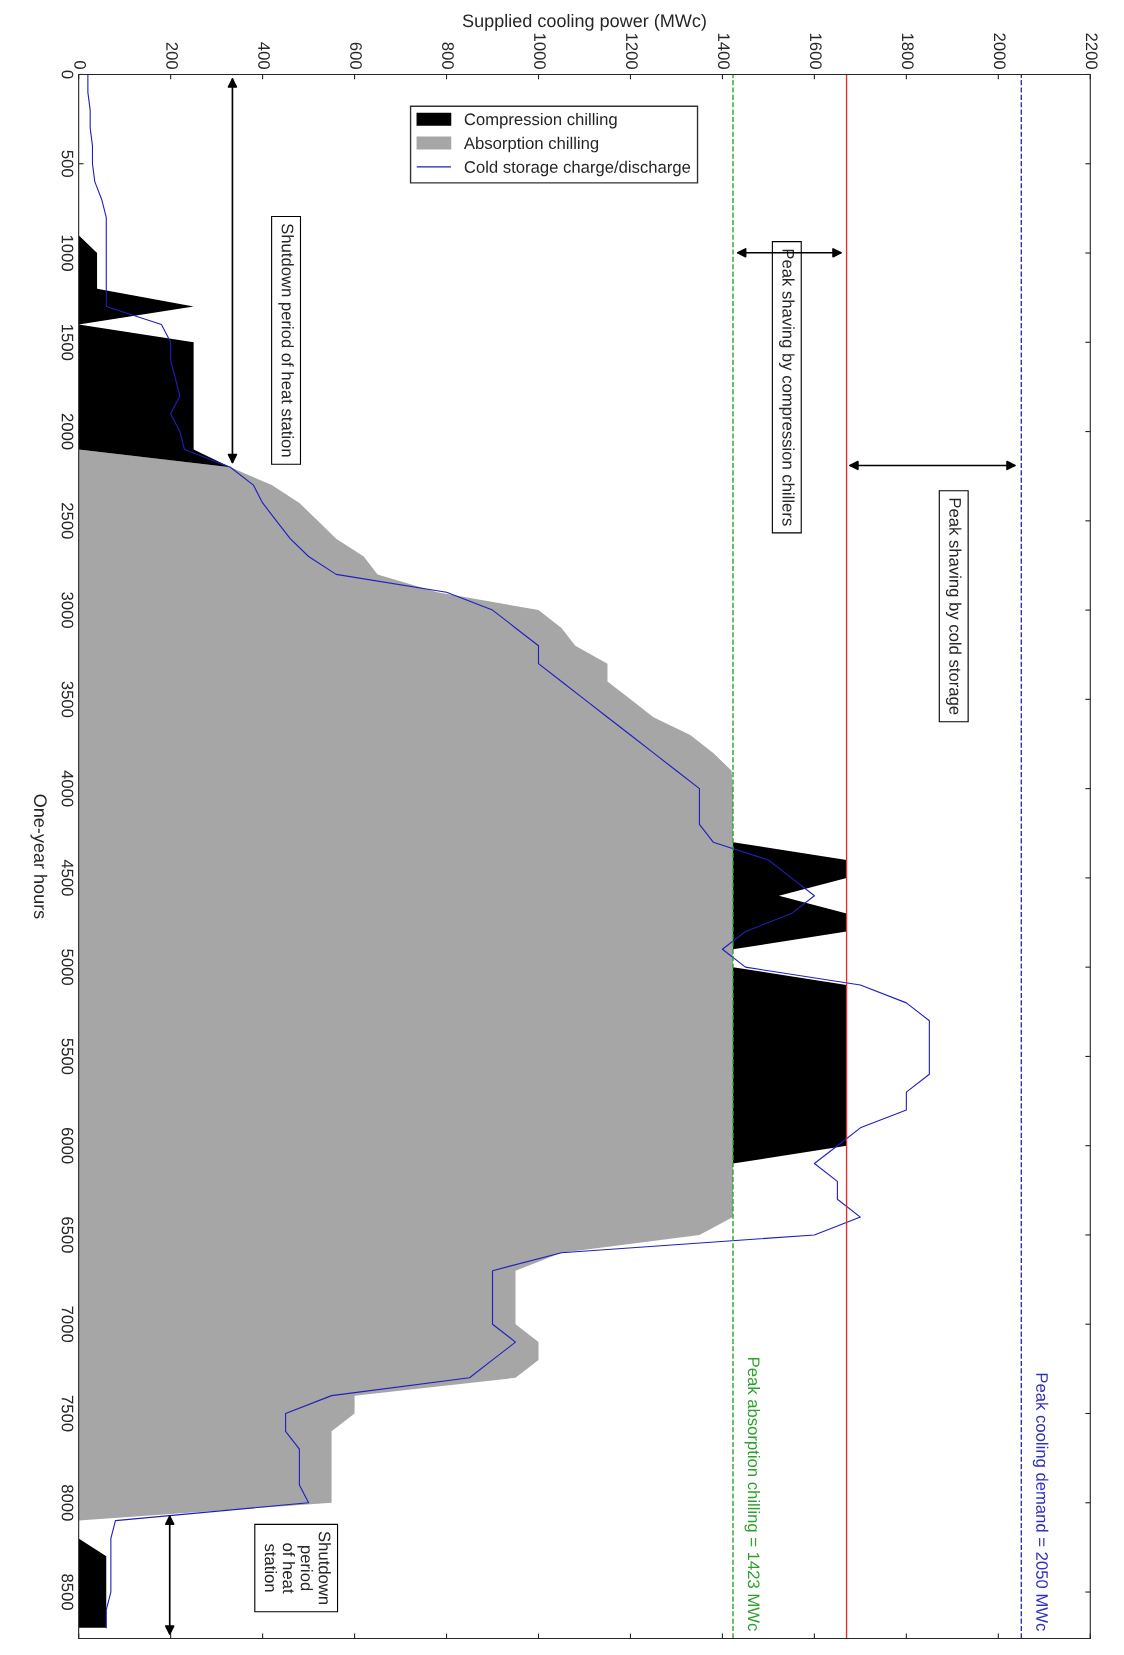  Describe the element at coordinates (356, 55) in the screenshot. I see `x-tick-label: 600` at that location.